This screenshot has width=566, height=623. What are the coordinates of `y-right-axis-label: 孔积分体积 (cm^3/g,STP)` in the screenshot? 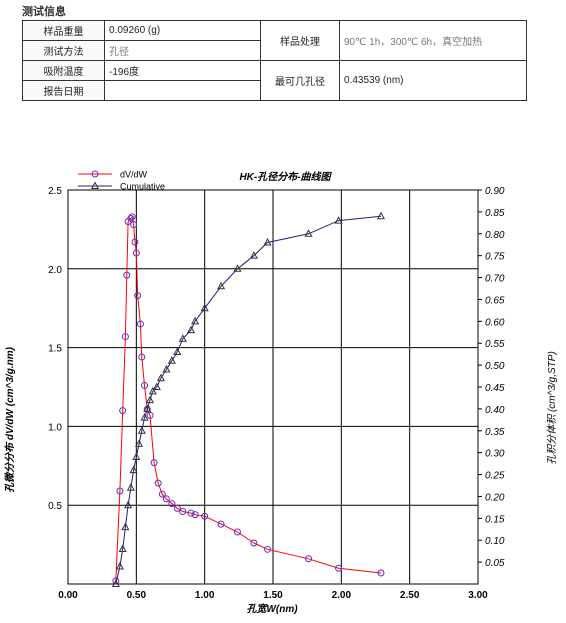 It's located at (552, 408).